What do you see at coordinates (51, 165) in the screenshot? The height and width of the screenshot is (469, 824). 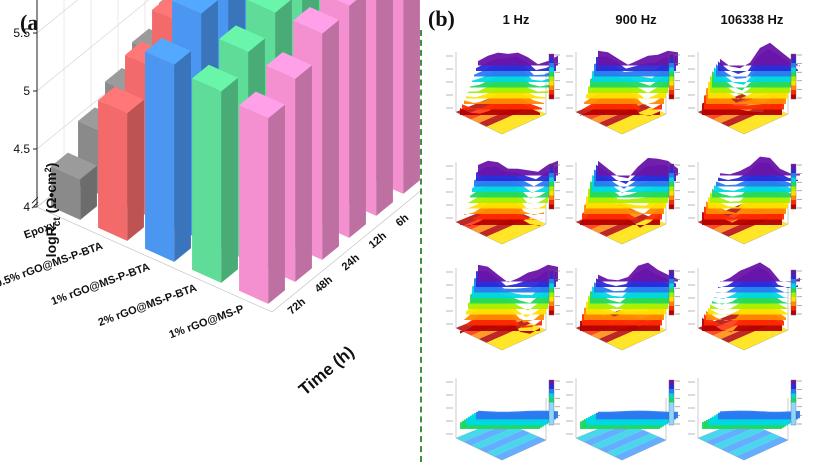 I see `z-title-close: )` at bounding box center [51, 165].